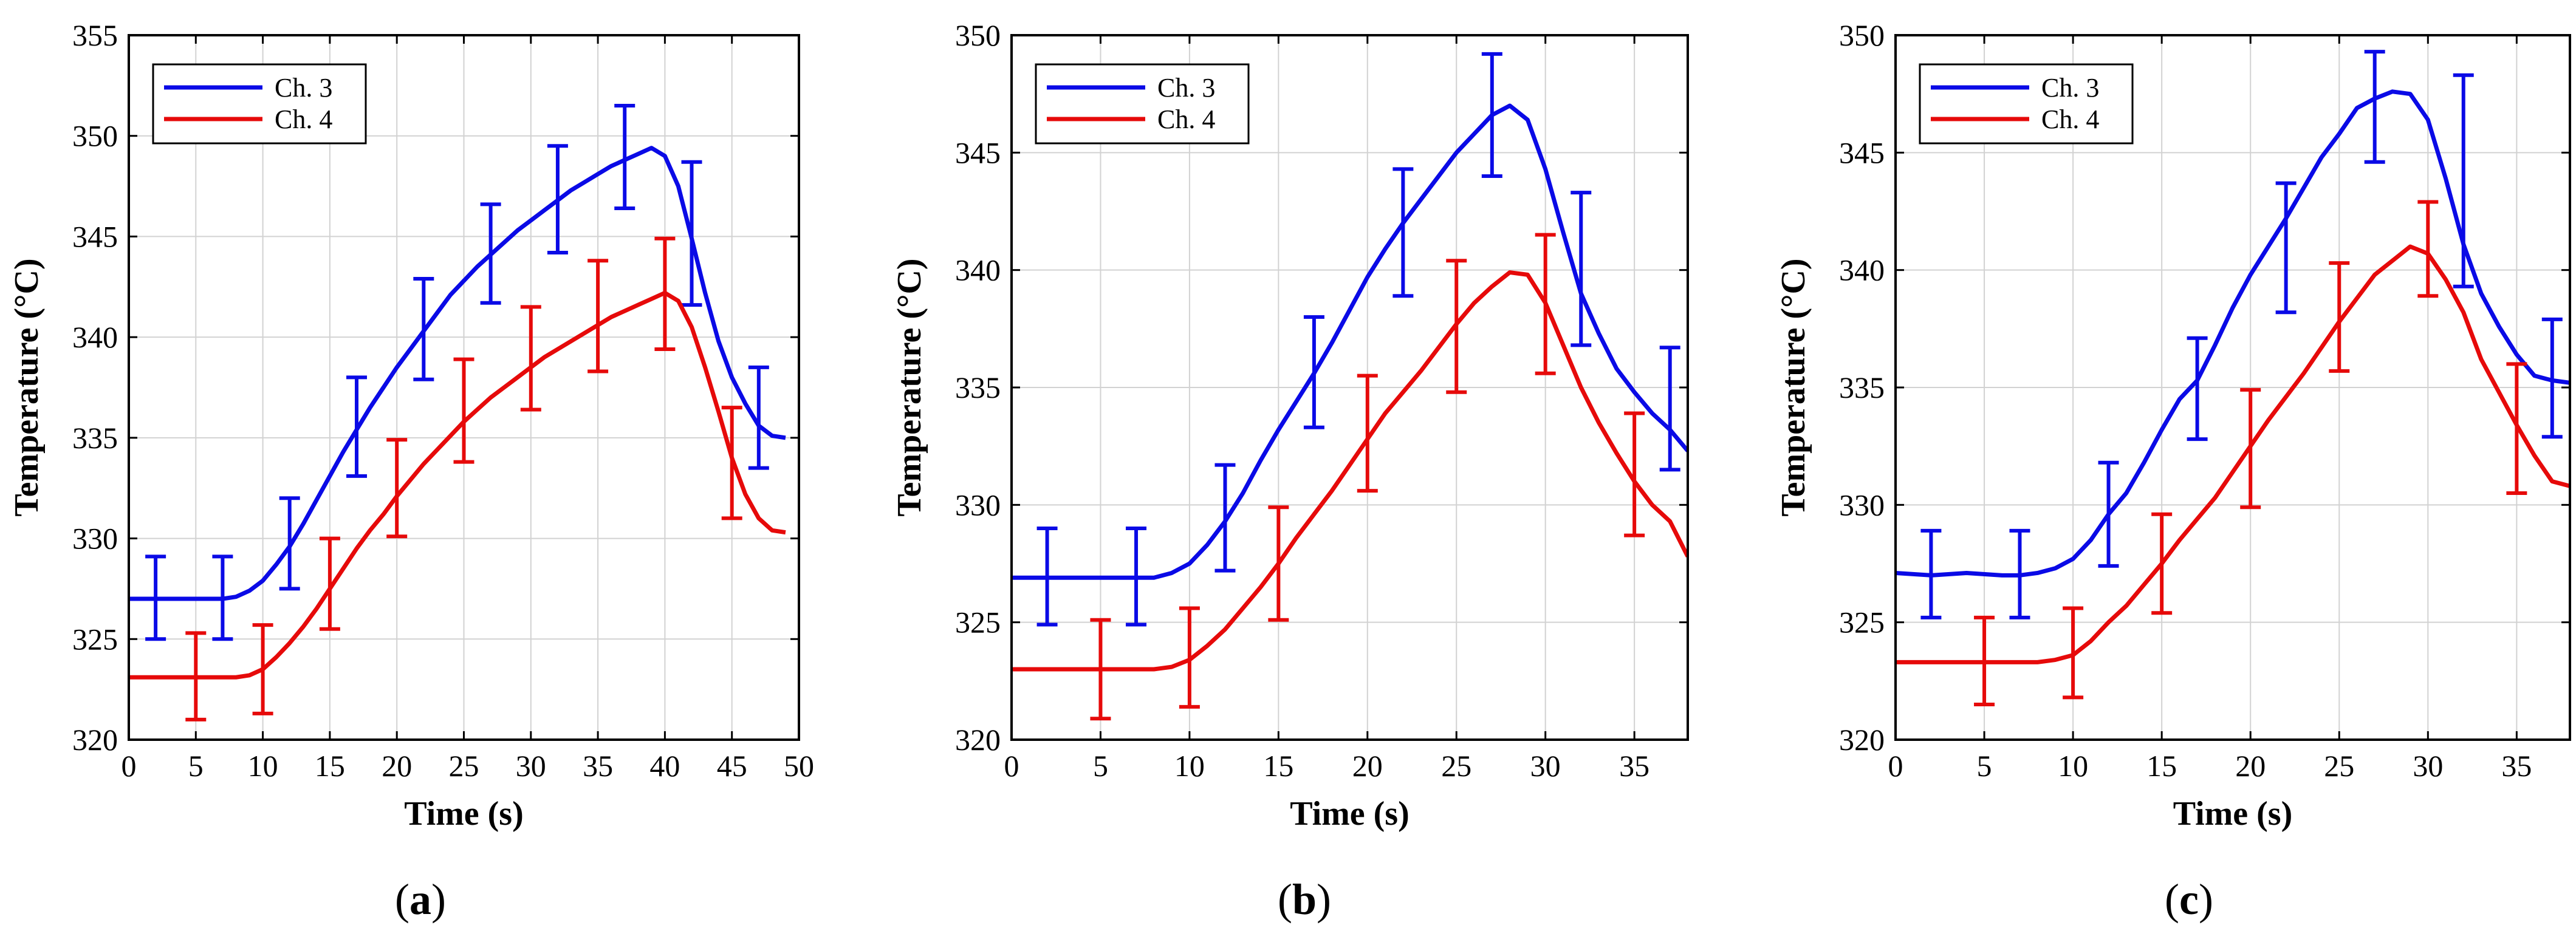  I want to click on panel-caption: (b), so click(1304, 900).